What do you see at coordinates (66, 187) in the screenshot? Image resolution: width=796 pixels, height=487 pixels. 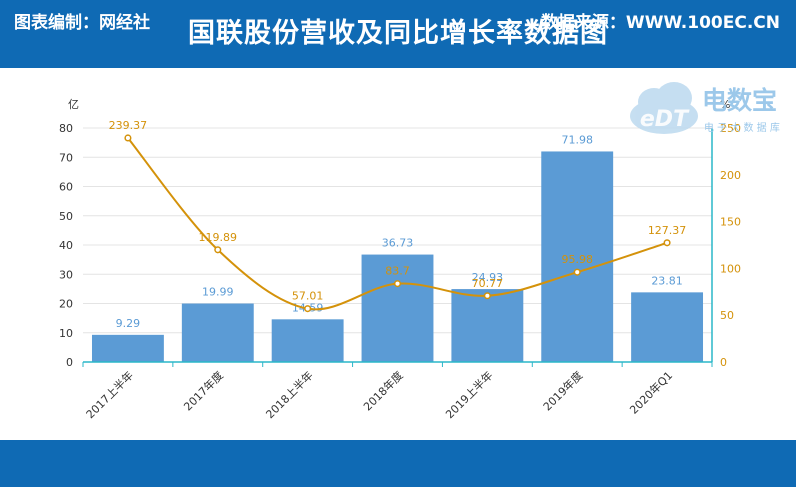 I see `y-tick-label: 60` at bounding box center [66, 187].